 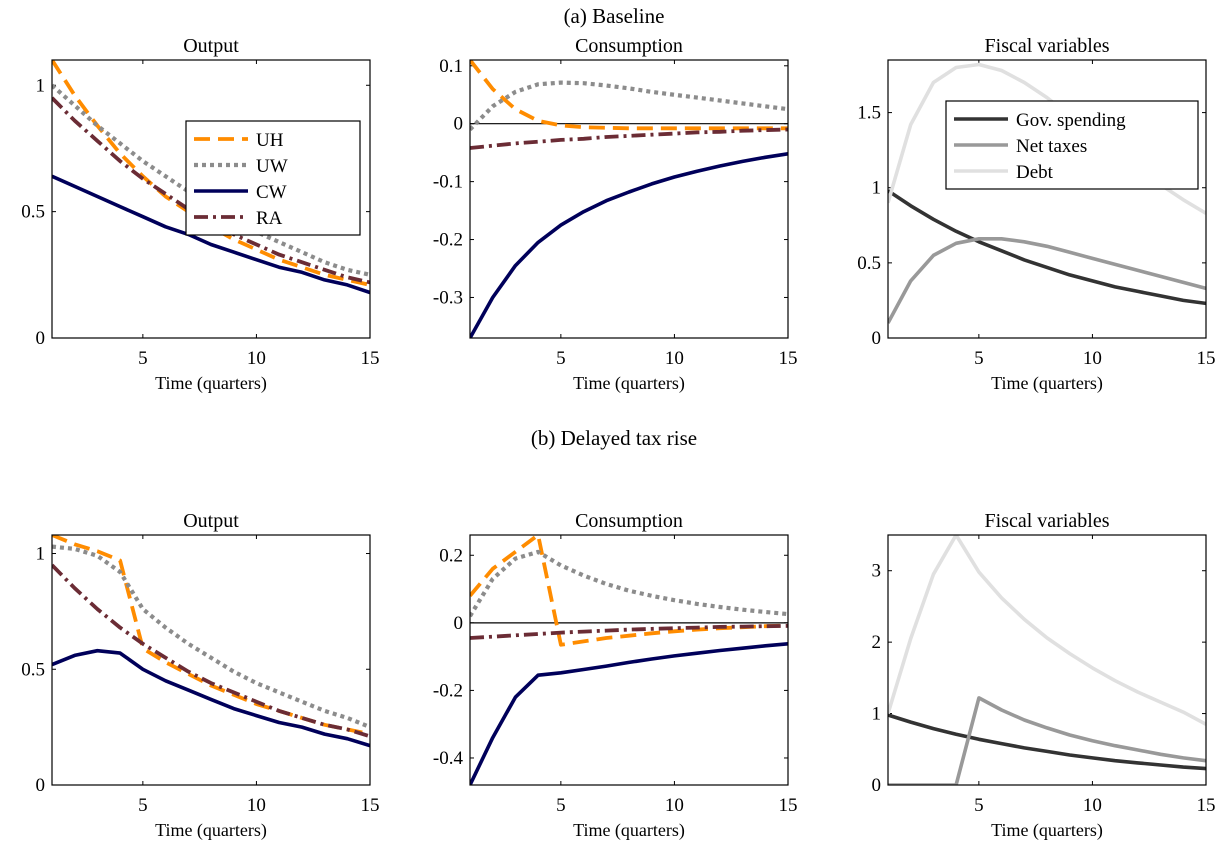 I want to click on subplot-b-fiscal-variables: Fiscal variables Time (quarters) 5 10 15 0 1 2 3, so click(x=1044, y=675).